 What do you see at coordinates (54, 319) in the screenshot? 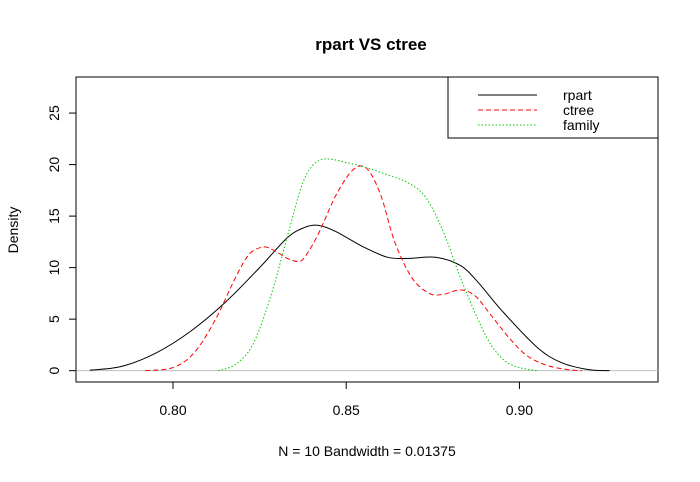
I see `y-tick-label: 5` at bounding box center [54, 319].